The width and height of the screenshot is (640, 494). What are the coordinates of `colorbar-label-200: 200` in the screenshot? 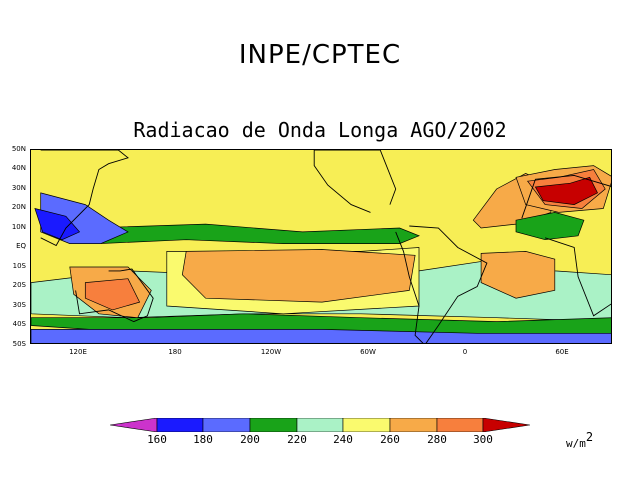 It's located at (250, 439).